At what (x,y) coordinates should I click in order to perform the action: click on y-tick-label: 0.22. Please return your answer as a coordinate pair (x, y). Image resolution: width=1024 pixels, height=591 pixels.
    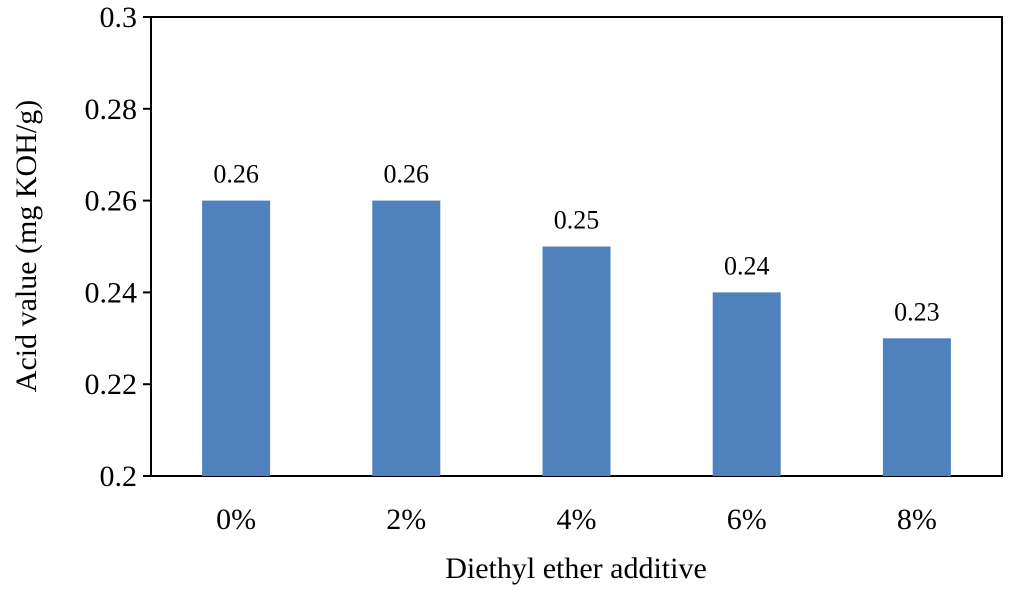
    Looking at the image, I should click on (111, 384).